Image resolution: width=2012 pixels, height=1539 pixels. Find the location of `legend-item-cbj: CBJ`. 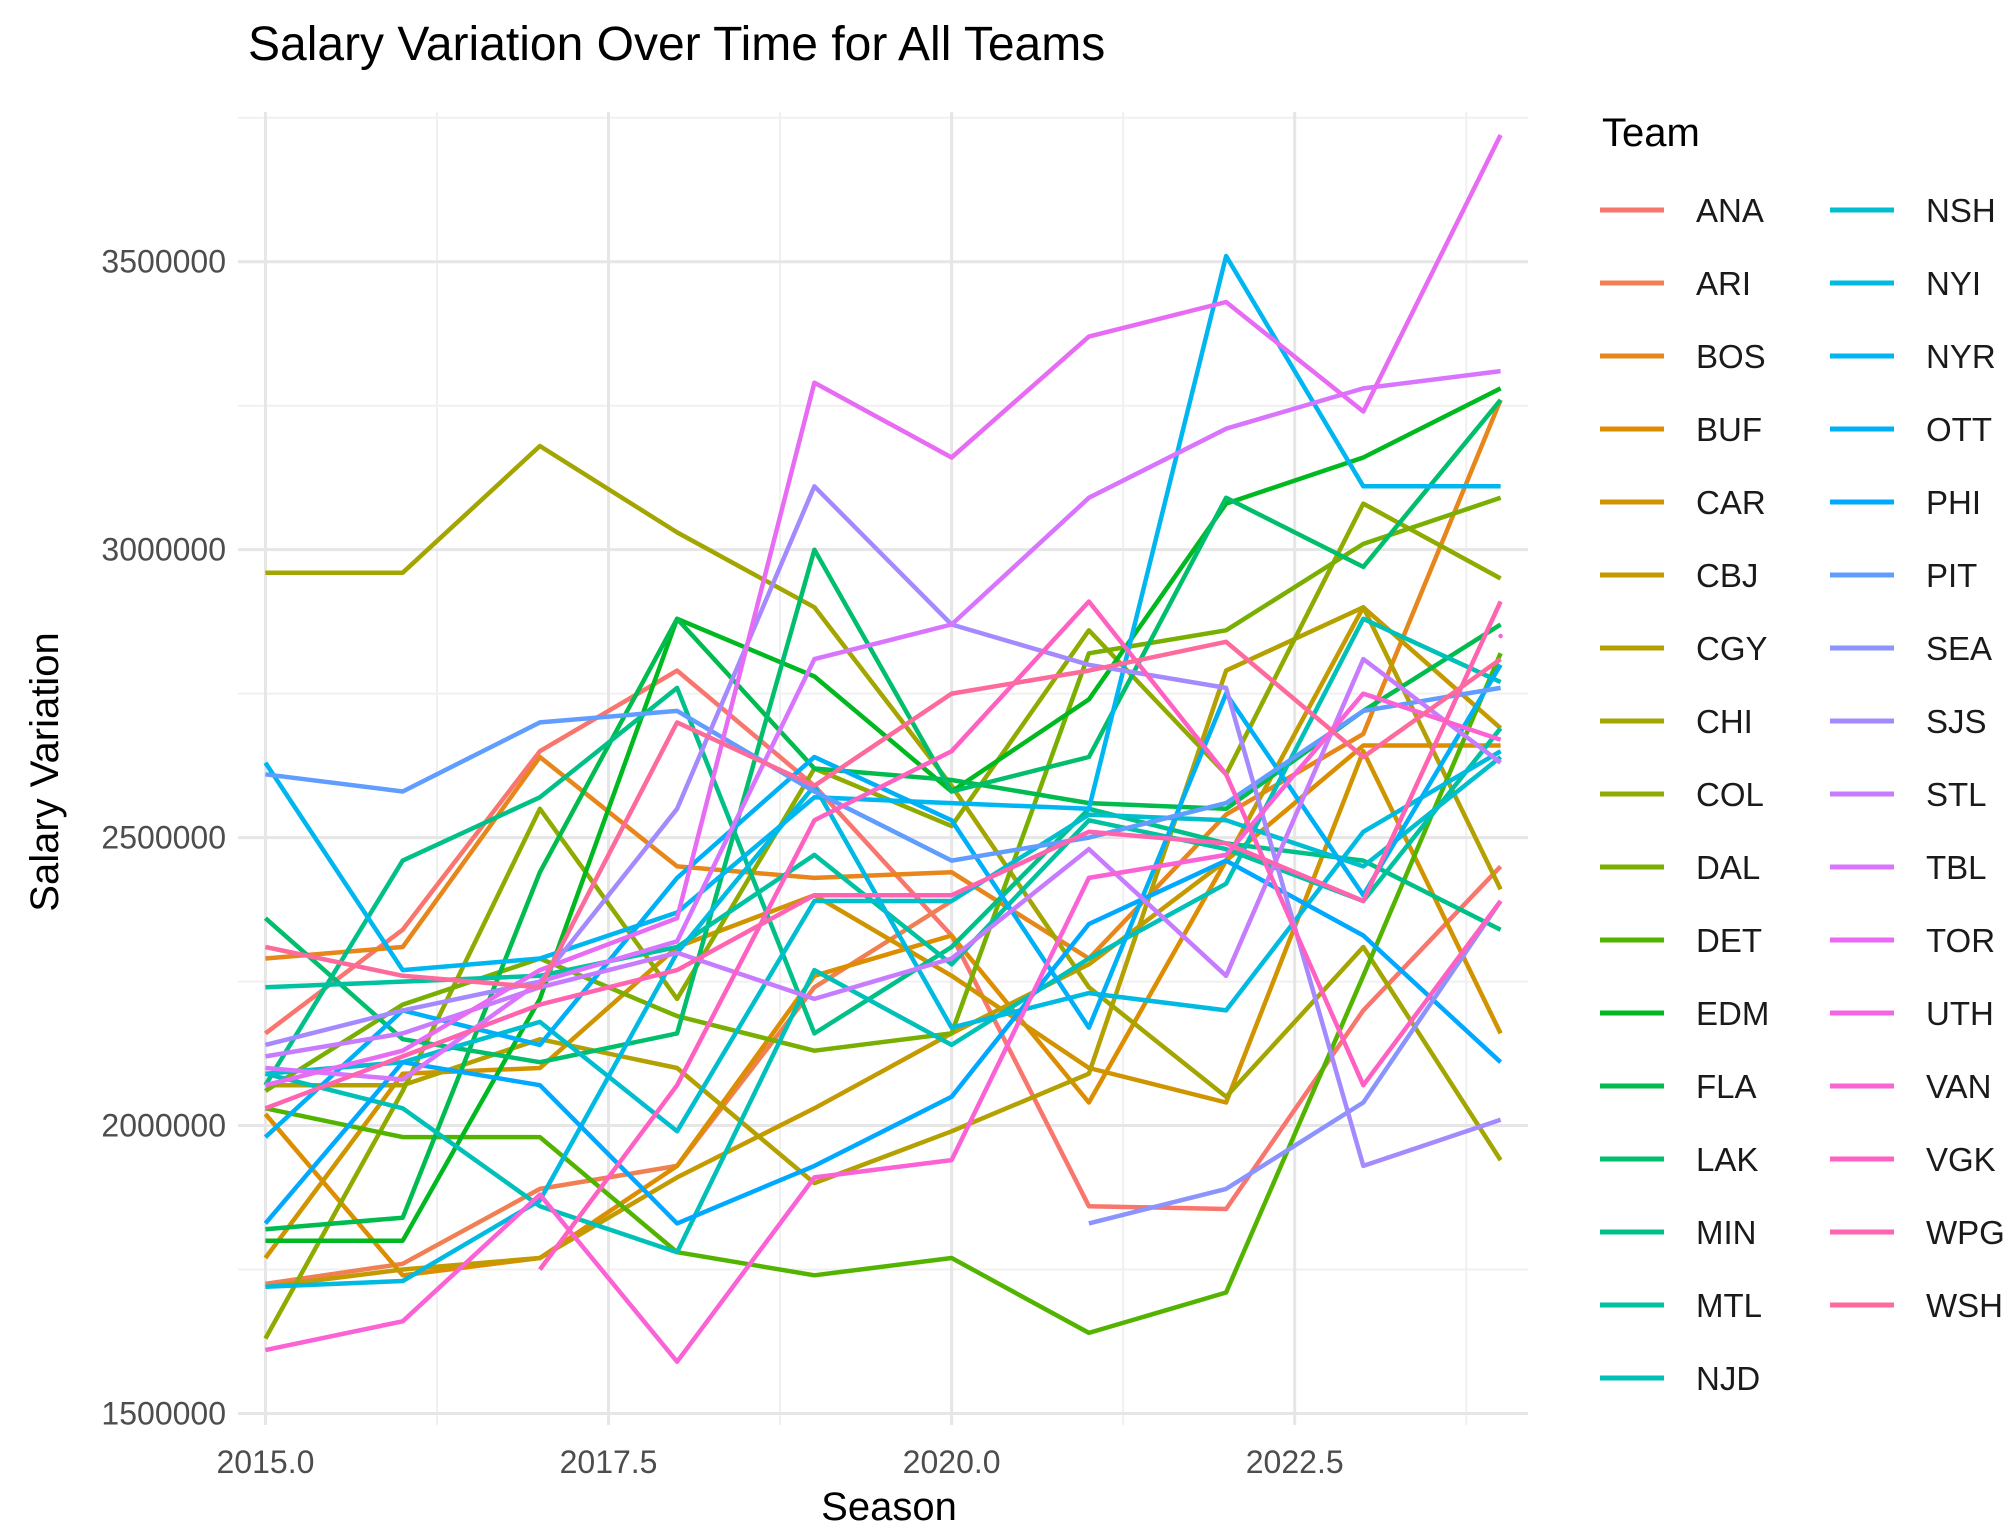

legend-item-cbj: CBJ is located at coordinates (1679, 575).